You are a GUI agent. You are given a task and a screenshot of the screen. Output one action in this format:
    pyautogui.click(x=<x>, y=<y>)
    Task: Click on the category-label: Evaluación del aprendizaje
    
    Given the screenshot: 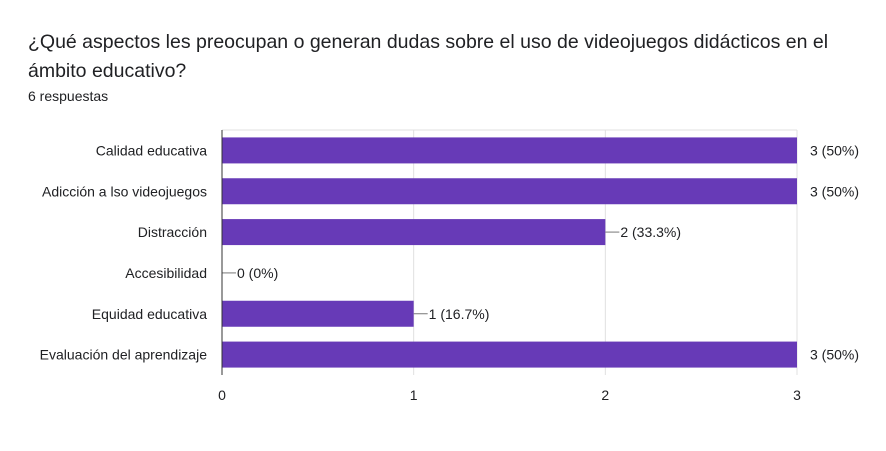 What is the action you would take?
    pyautogui.click(x=124, y=355)
    